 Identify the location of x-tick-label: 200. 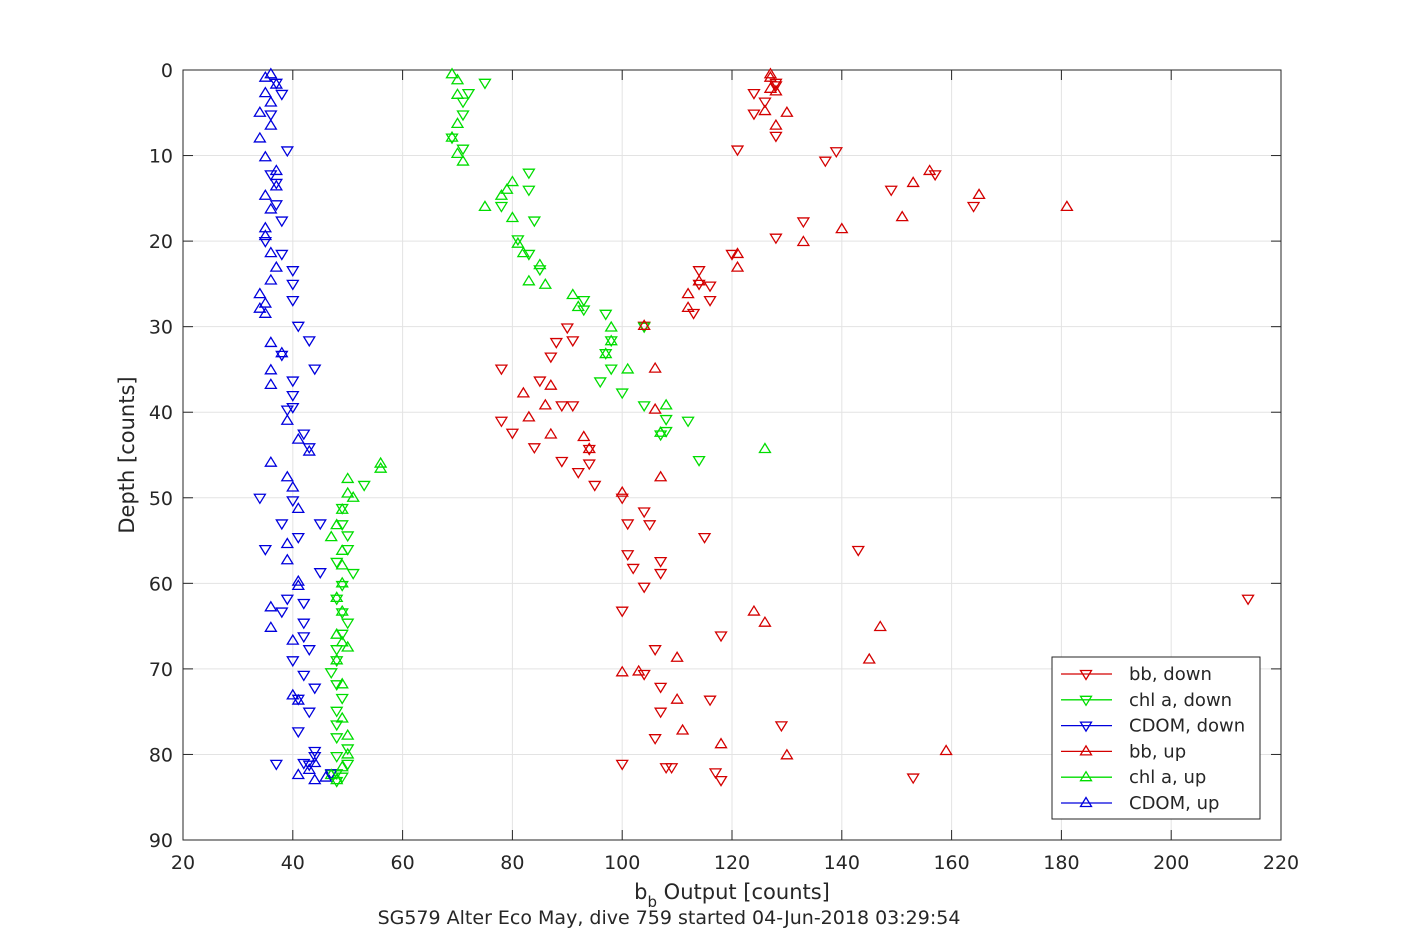
(1171, 863).